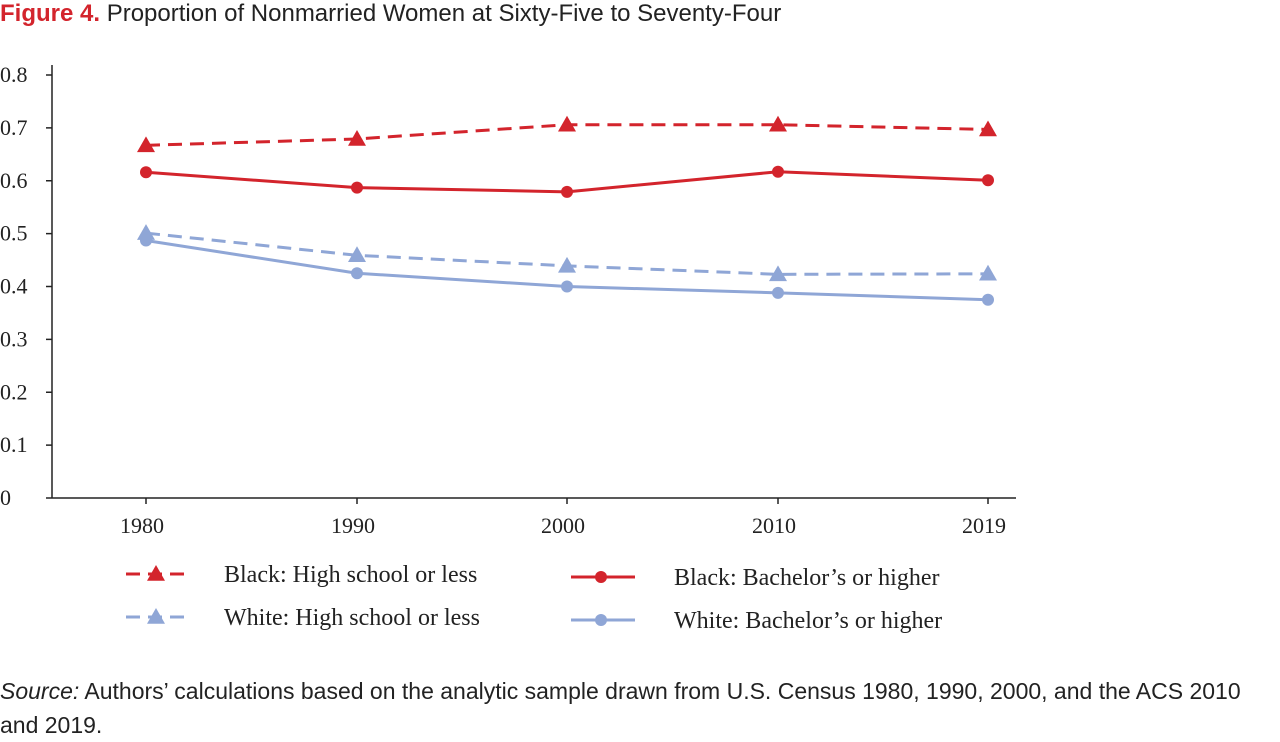  I want to click on legend-item-4: White: Bachelor’s or higher, so click(756, 621).